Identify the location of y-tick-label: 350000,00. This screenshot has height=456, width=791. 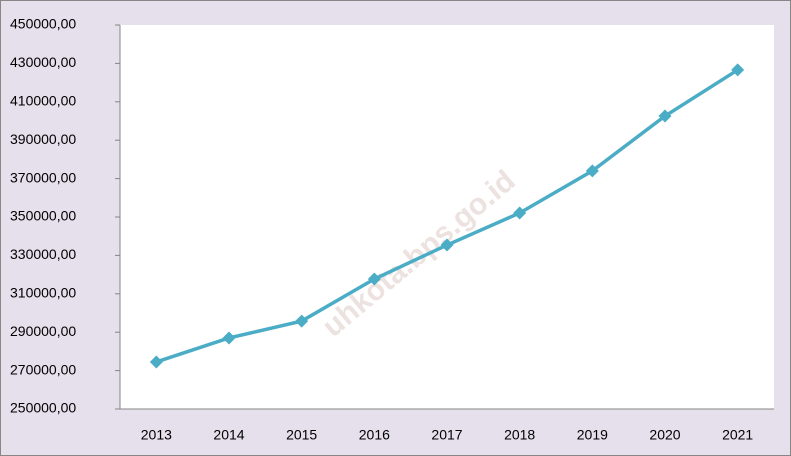
(43, 216).